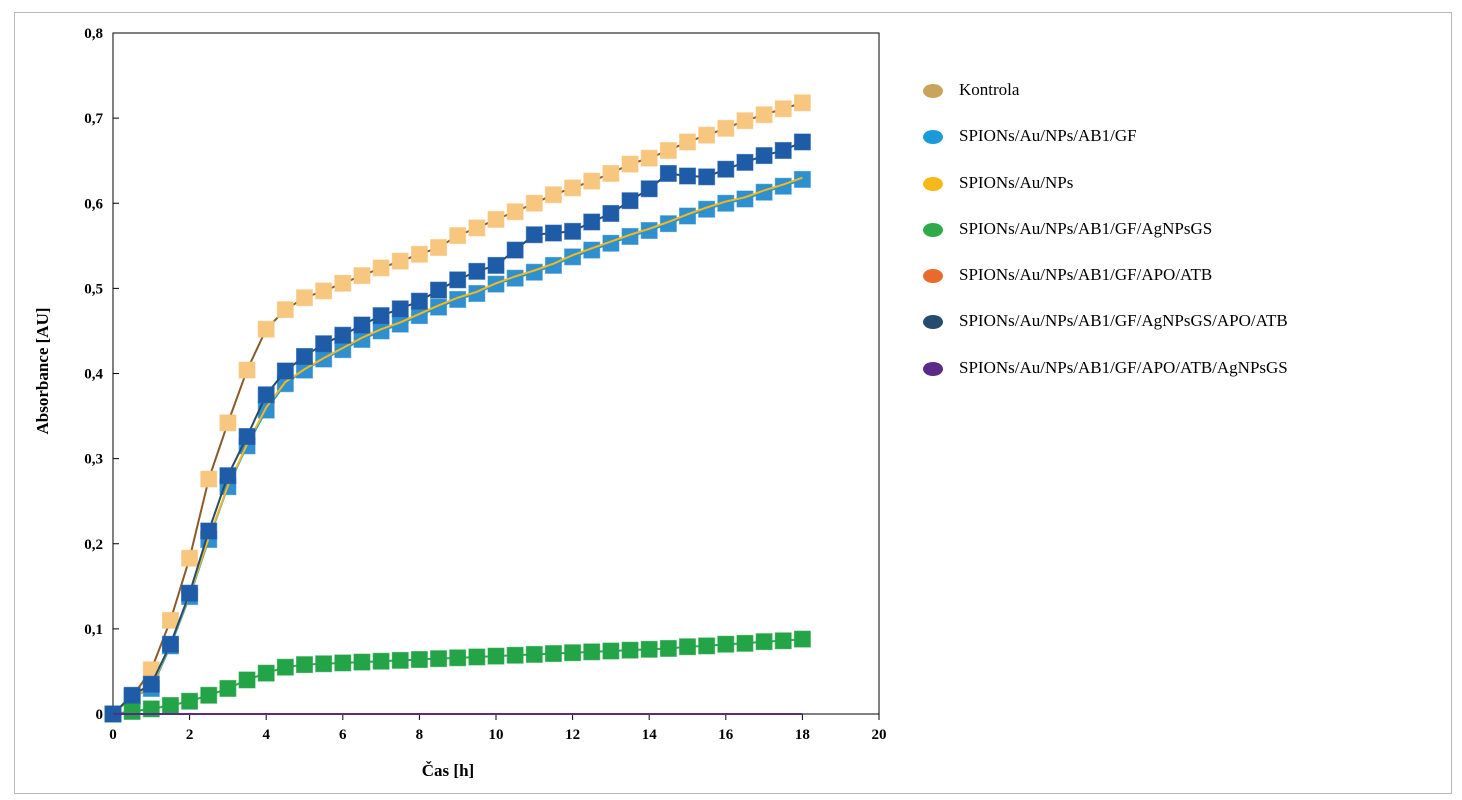 The width and height of the screenshot is (1462, 800). I want to click on legend-item: SPIONs/Au/NPs/AB1/GF/APO/ATB, so click(1165, 283).